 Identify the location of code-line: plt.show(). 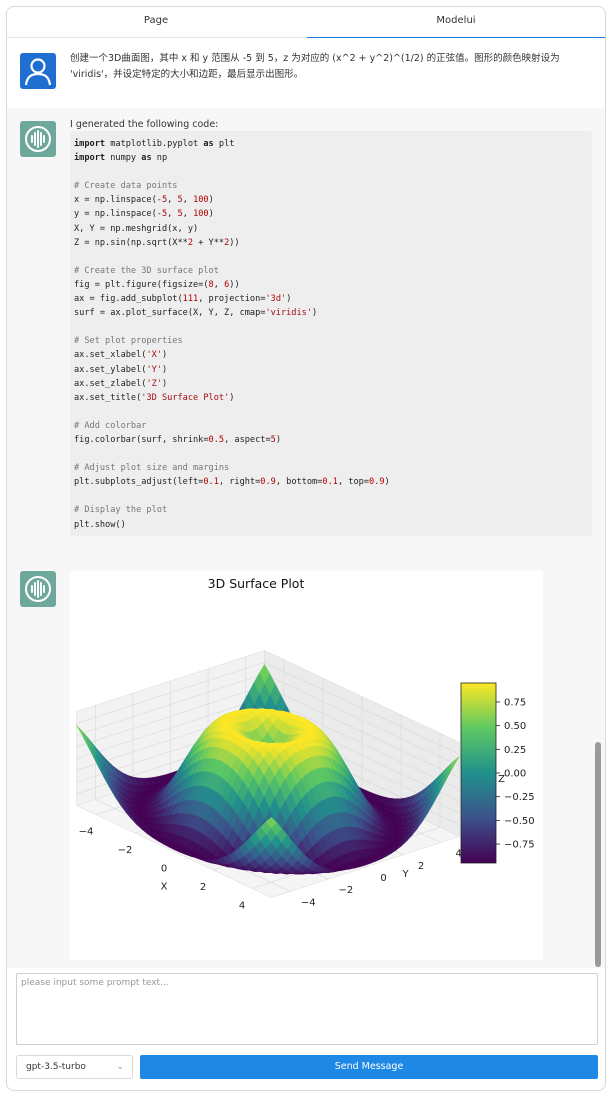
(100, 524).